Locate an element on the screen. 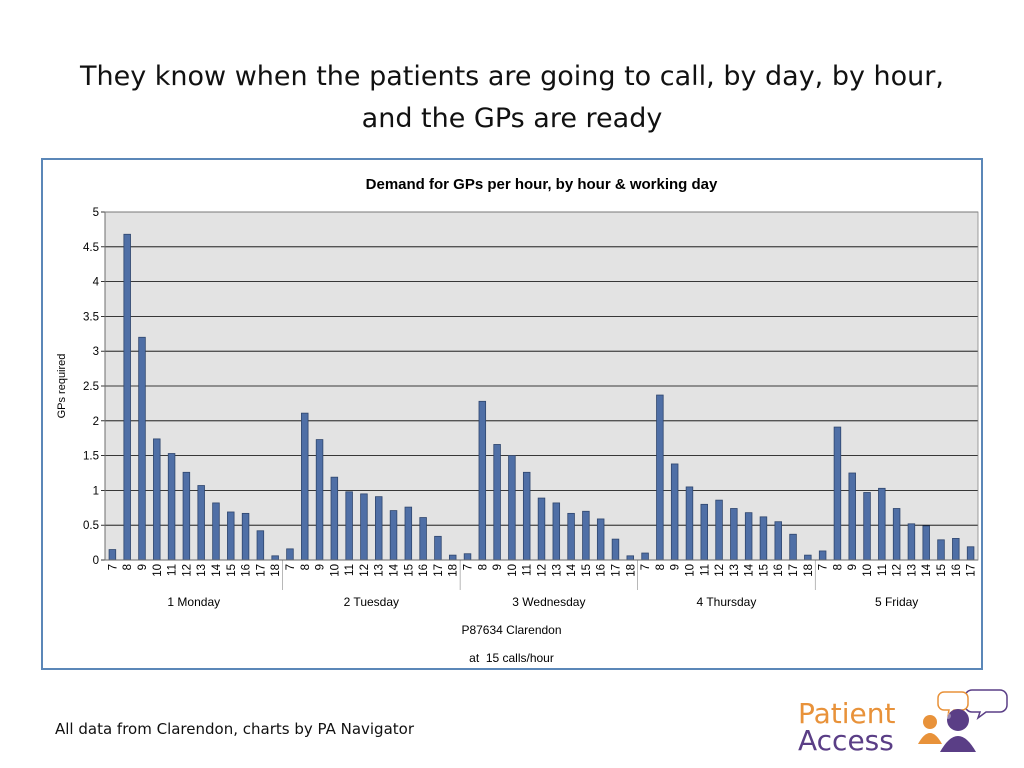 The image size is (1024, 768). brand-wordmark-line-2: Access is located at coordinates (847, 740).